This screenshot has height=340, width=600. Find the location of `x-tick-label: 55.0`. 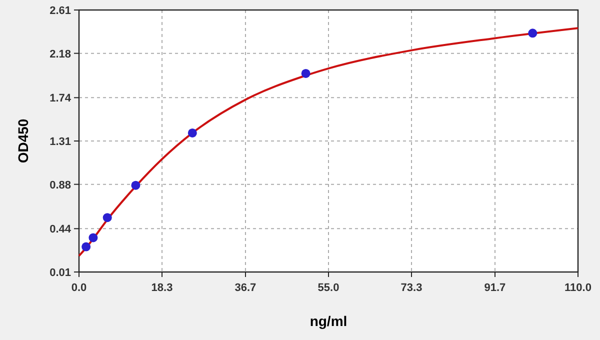

x-tick-label: 55.0 is located at coordinates (329, 288).